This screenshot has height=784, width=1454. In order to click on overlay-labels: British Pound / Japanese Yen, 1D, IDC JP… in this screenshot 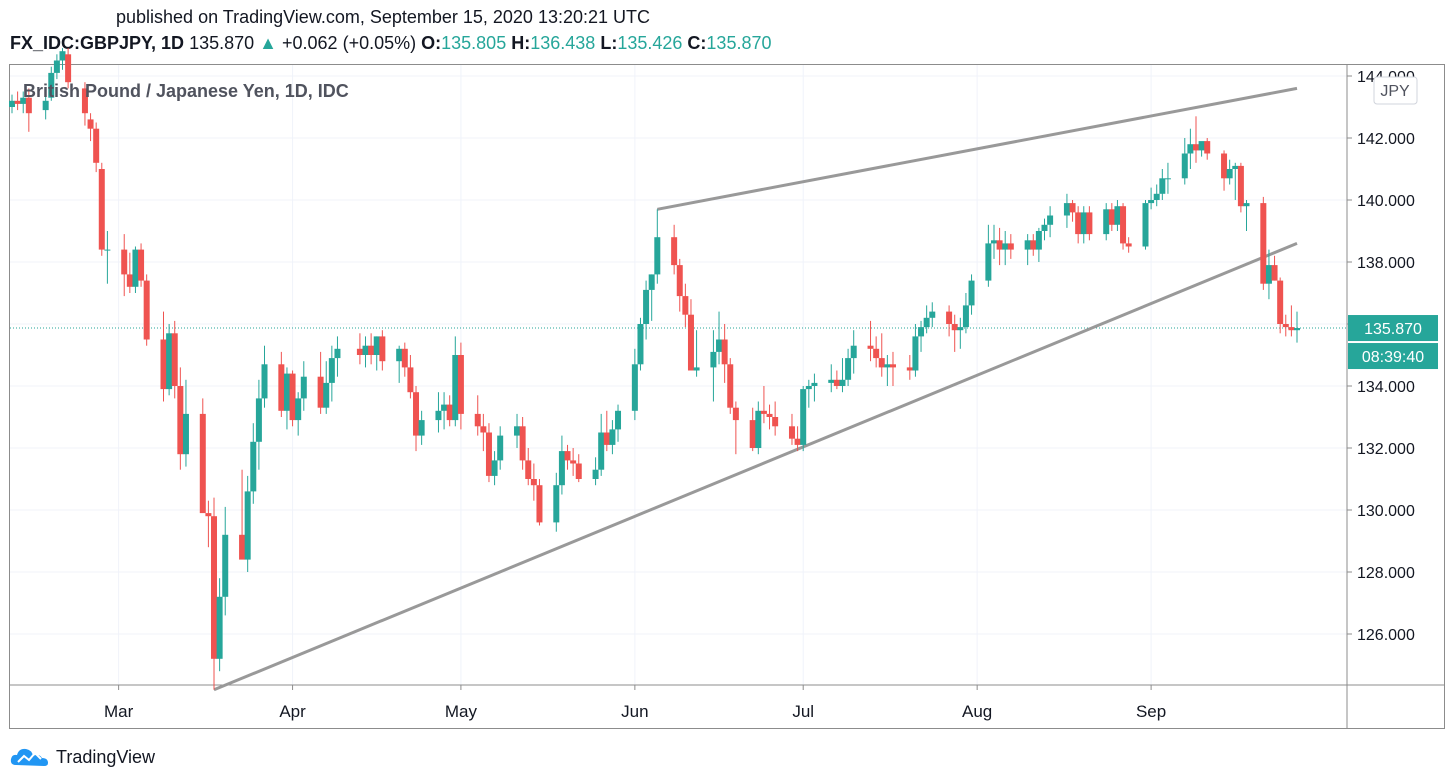, I will do `click(720, 90)`.